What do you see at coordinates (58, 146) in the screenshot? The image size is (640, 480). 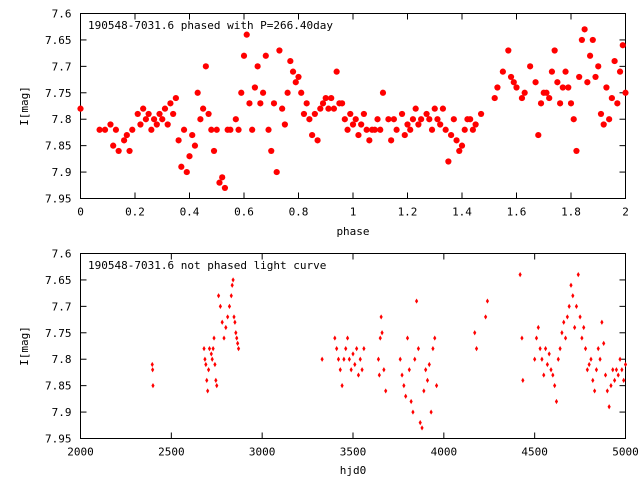 I see `phased-y-tick-label: 7.85` at bounding box center [58, 146].